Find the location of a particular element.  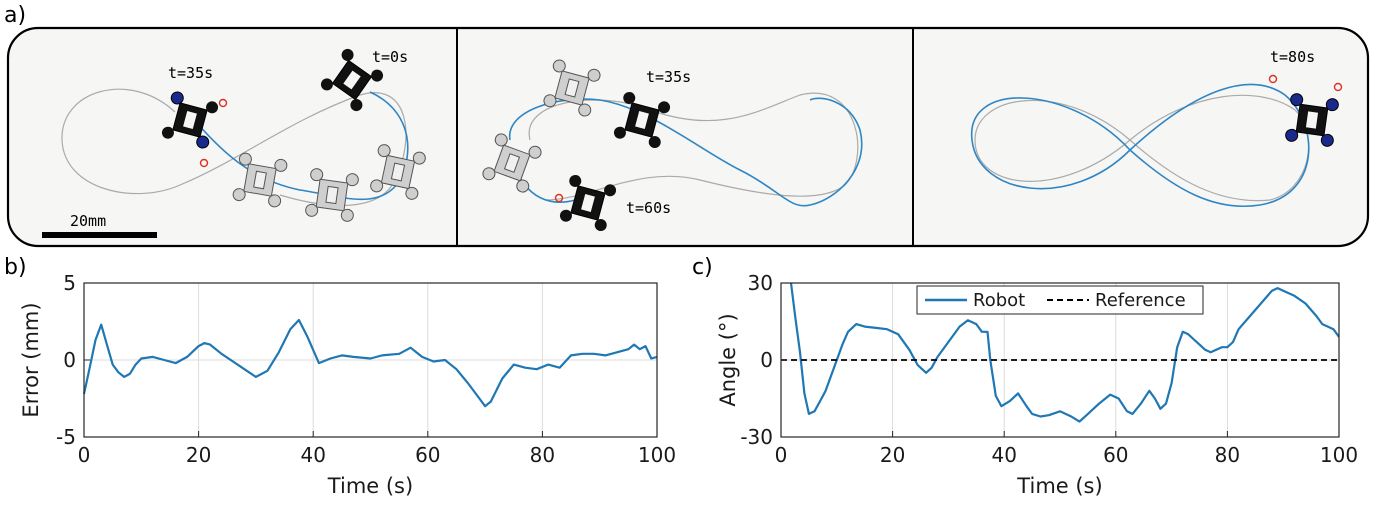

time-label: t=0s is located at coordinates (390, 57).